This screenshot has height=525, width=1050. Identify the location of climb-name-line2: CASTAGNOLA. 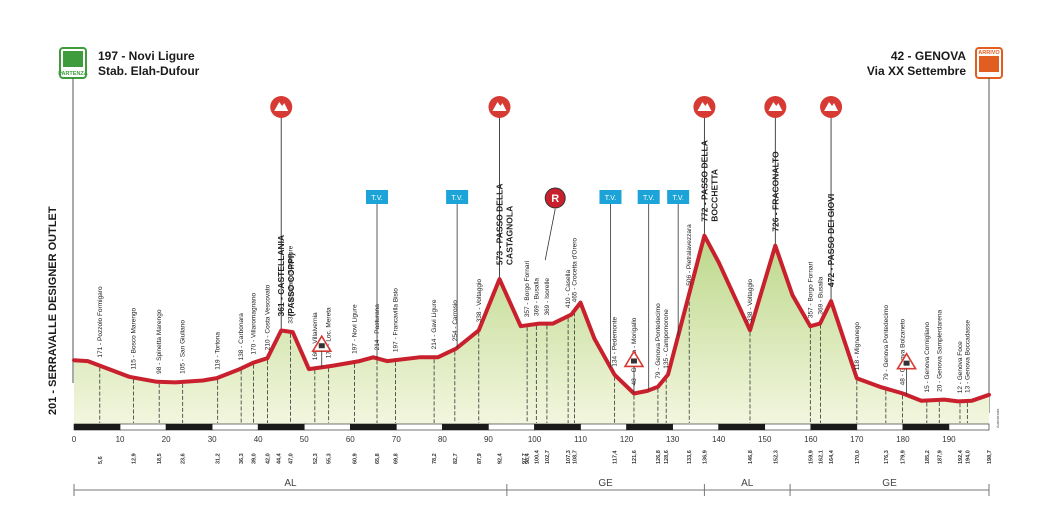
(509, 235).